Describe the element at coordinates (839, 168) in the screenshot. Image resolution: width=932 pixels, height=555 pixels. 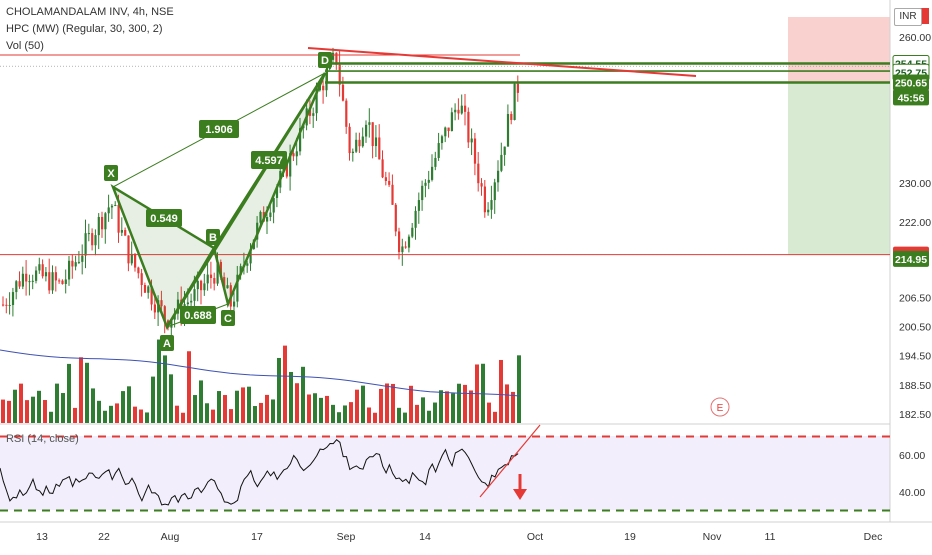
I see `target-zone` at that location.